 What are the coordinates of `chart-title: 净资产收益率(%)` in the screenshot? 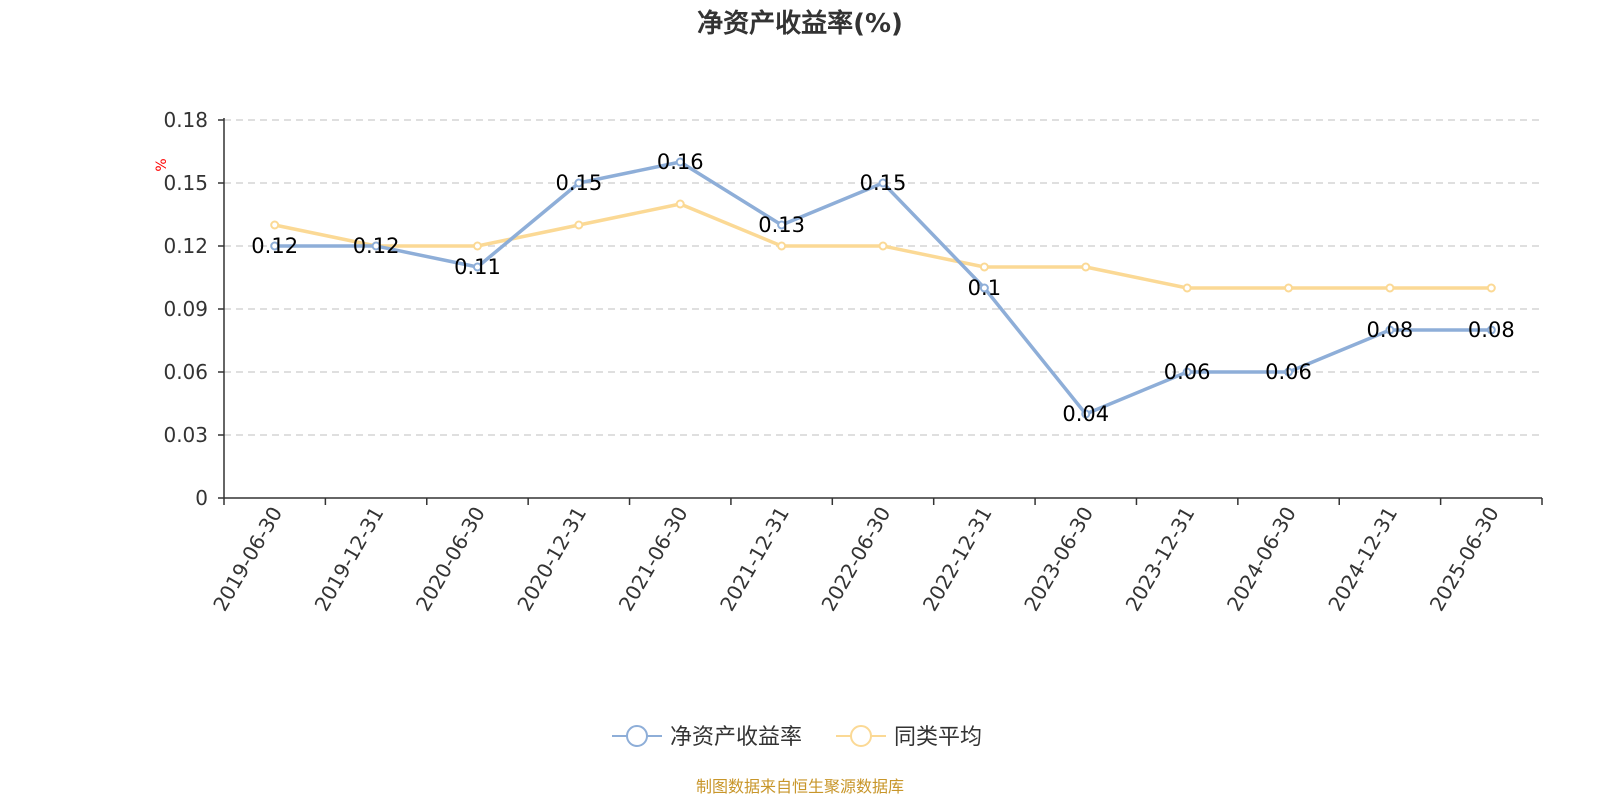 It's located at (800, 23).